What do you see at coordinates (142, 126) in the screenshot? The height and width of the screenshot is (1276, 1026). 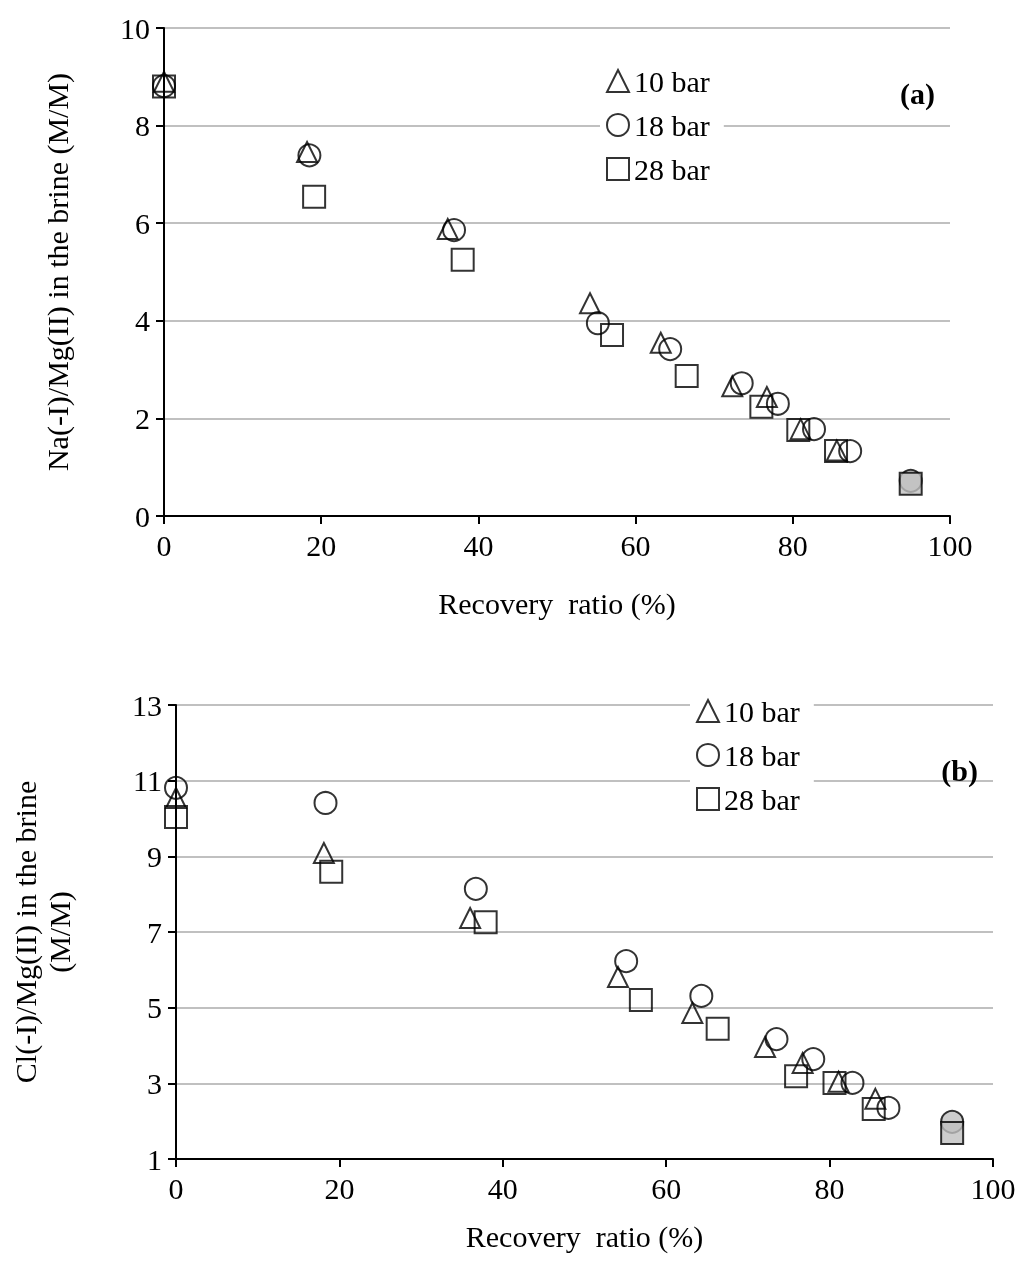 I see `y-tick-label: 8` at bounding box center [142, 126].